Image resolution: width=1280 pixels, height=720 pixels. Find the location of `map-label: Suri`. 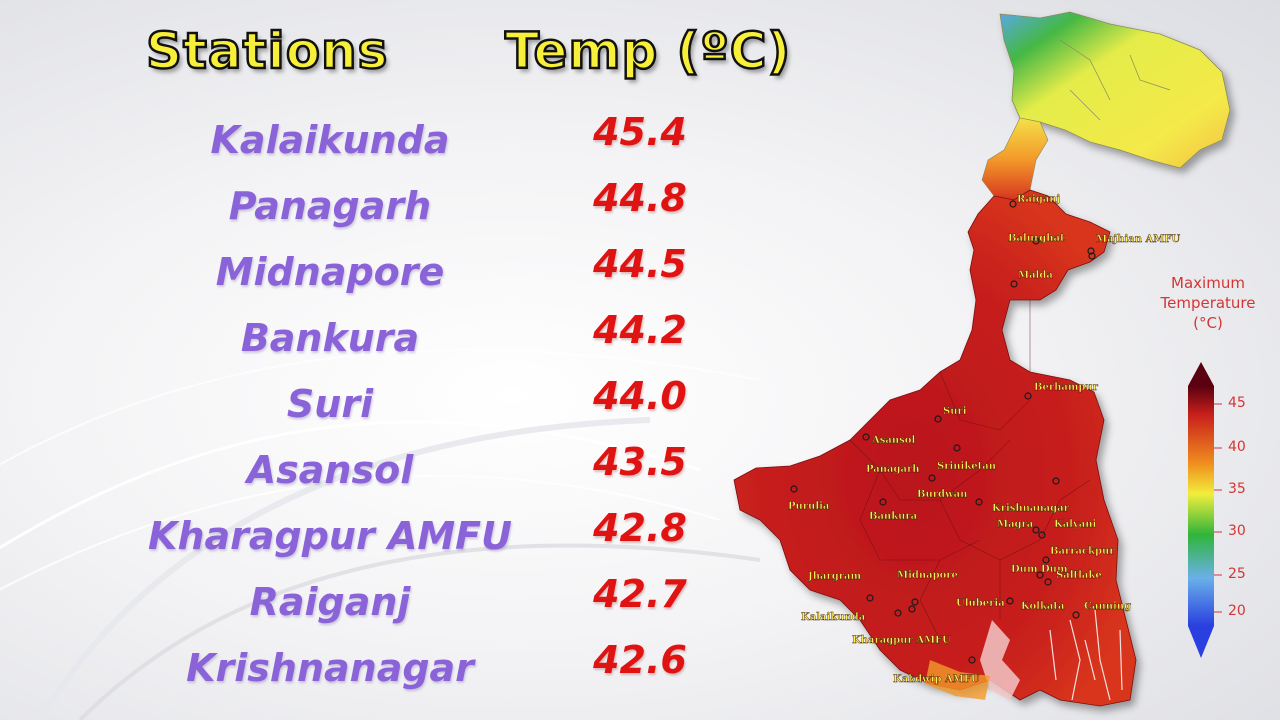

map-label: Suri is located at coordinates (955, 411).